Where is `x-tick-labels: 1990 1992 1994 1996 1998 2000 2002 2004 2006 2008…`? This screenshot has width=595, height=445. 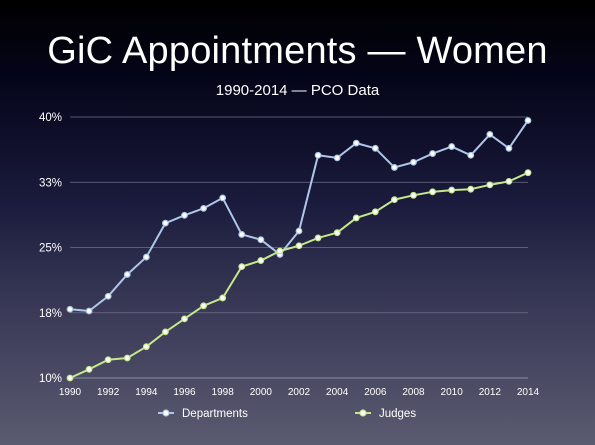 x-tick-labels: 1990 1992 1994 1996 1998 2000 2002 2004 2006 2008… is located at coordinates (299, 392).